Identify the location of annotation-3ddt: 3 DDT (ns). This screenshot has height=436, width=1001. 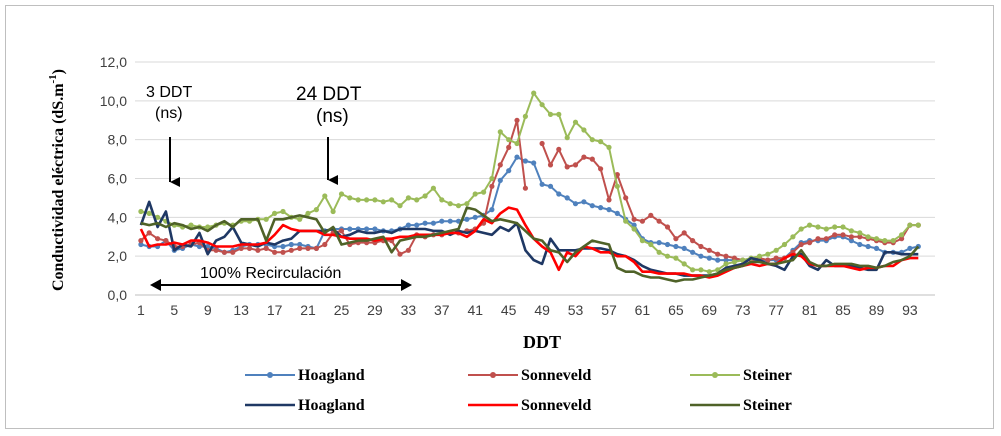
(169, 135).